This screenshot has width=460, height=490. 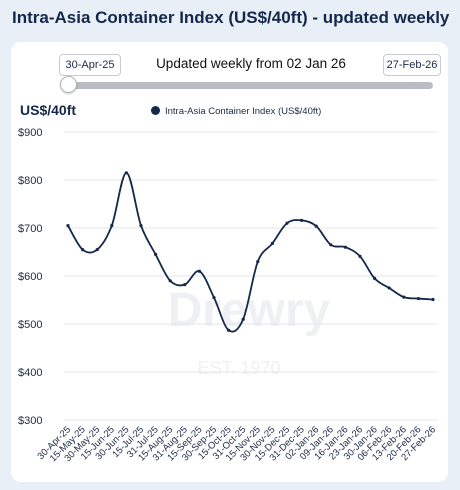 I want to click on y-axis-label: US$/40ft, so click(x=48, y=110).